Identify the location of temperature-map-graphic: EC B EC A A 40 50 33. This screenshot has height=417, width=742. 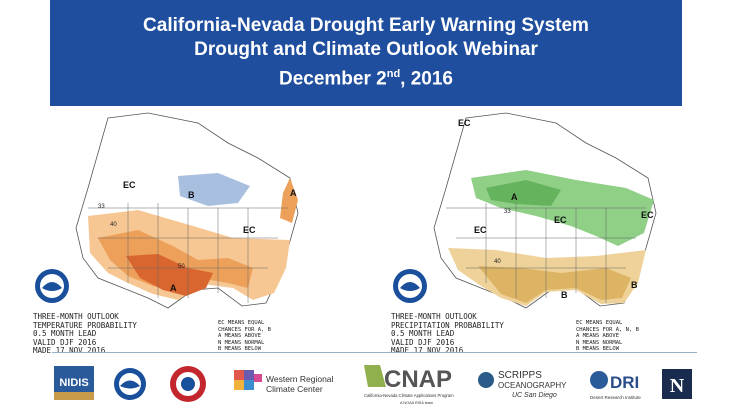
(187, 210).